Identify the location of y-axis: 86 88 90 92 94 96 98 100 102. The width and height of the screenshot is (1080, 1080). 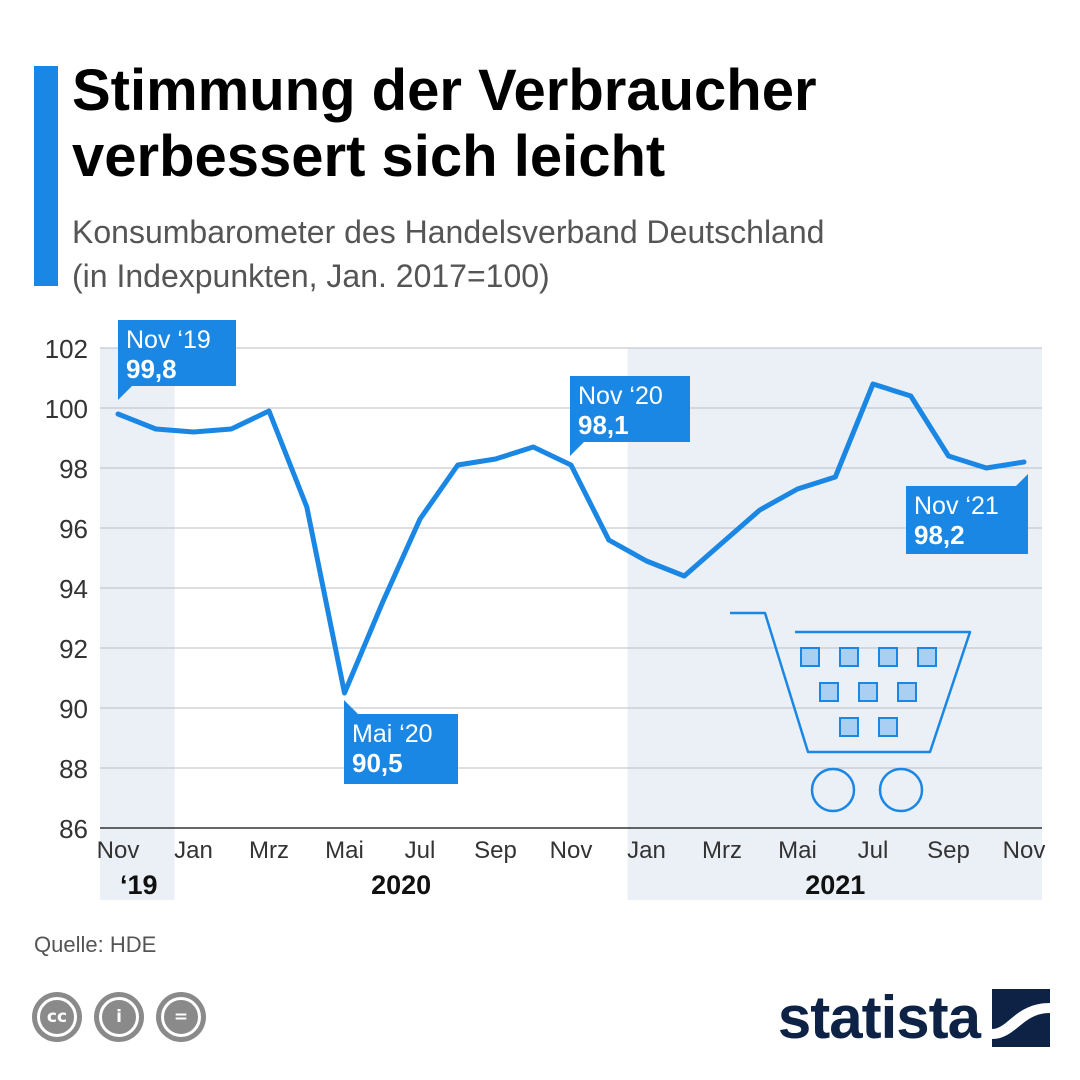
(66, 589).